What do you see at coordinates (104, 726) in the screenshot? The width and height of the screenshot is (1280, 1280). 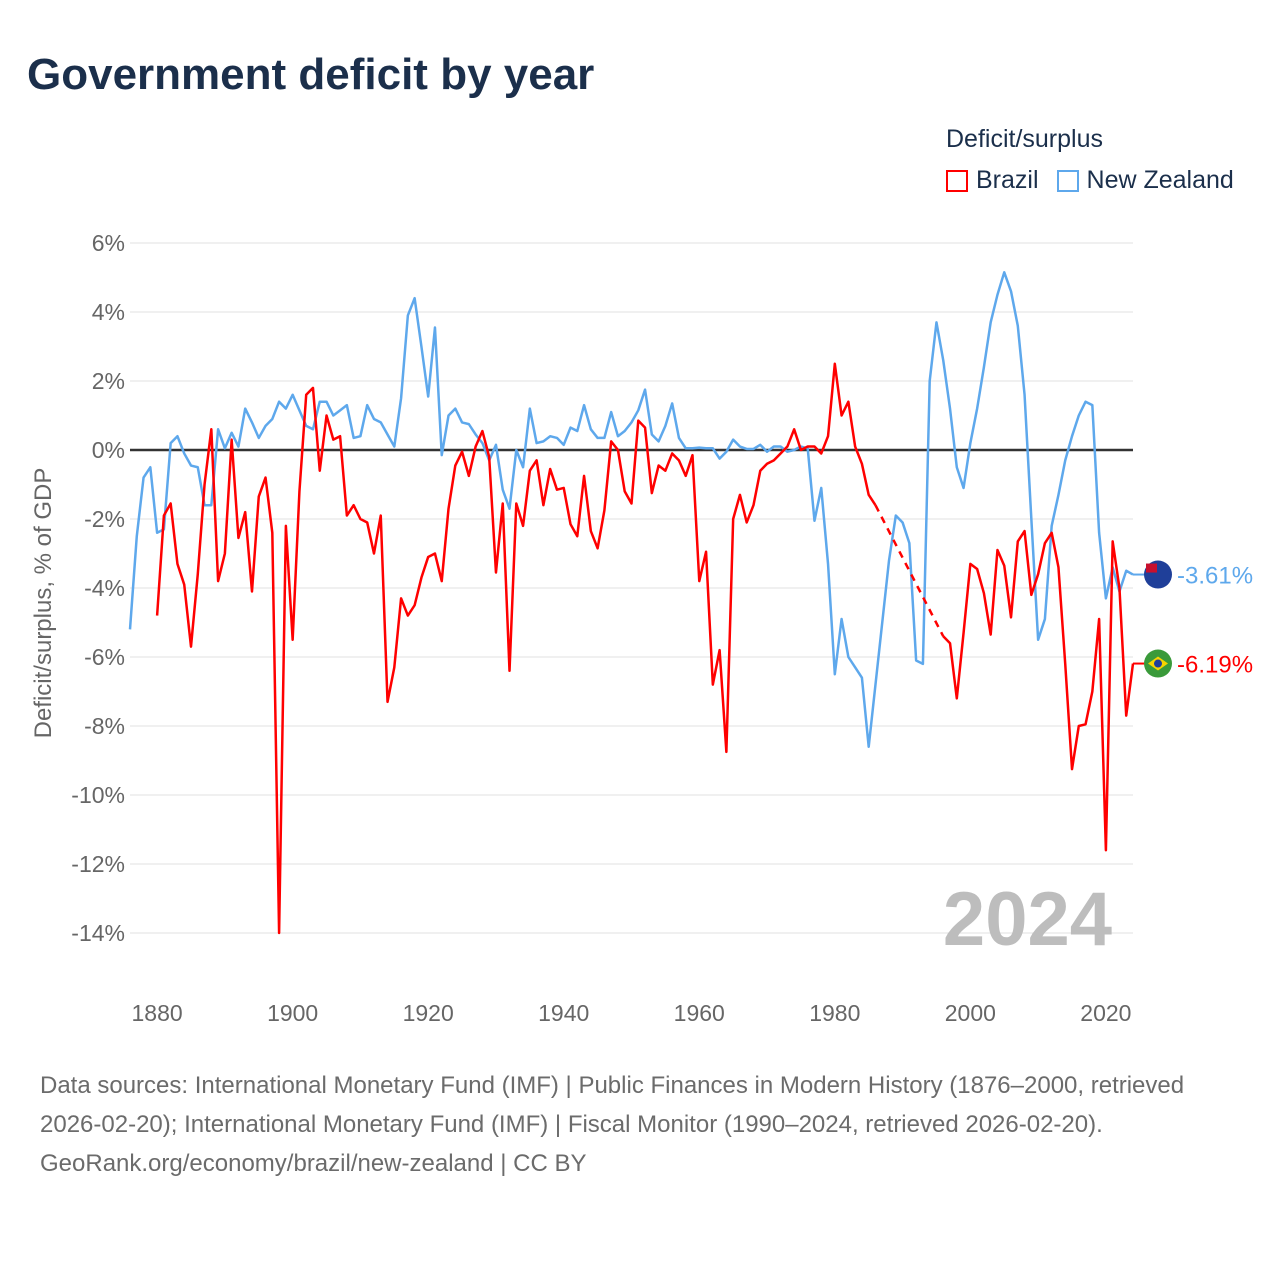 I see `y-tick-label: -8%` at bounding box center [104, 726].